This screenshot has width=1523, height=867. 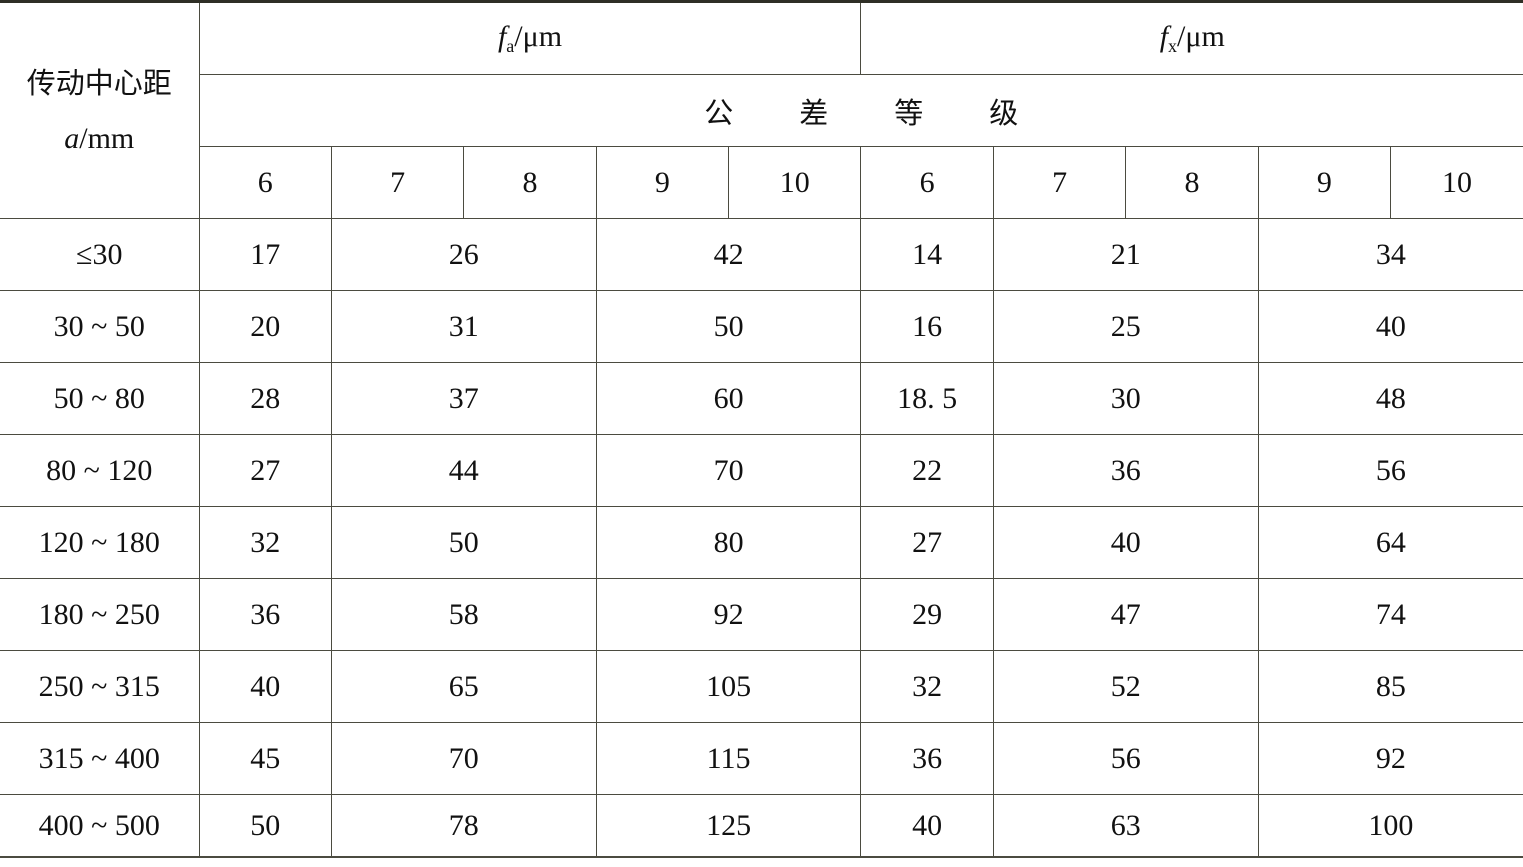 I want to click on center-distance-cell: 315 ~ 400, so click(x=100, y=758).